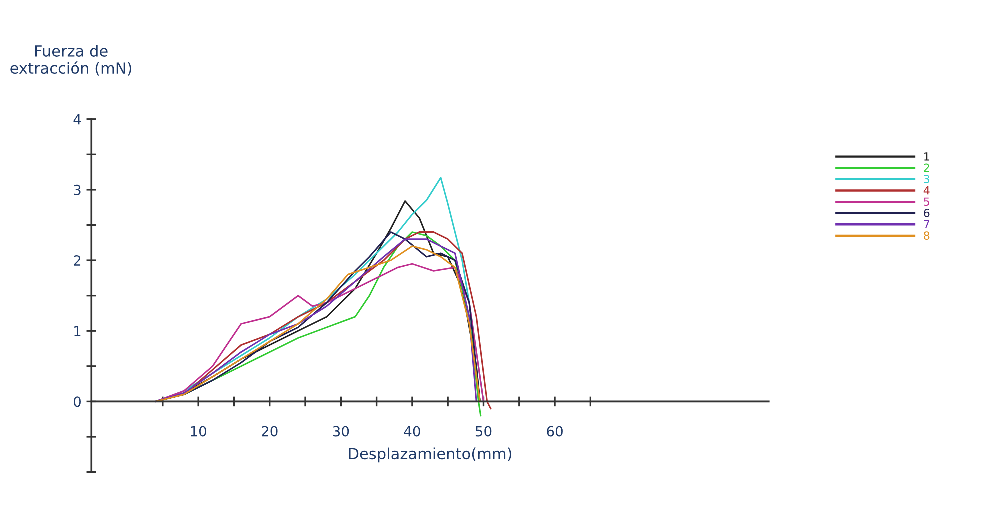  What do you see at coordinates (430, 455) in the screenshot?
I see `x-axis-title: Desplazamiento(mm)` at bounding box center [430, 455].